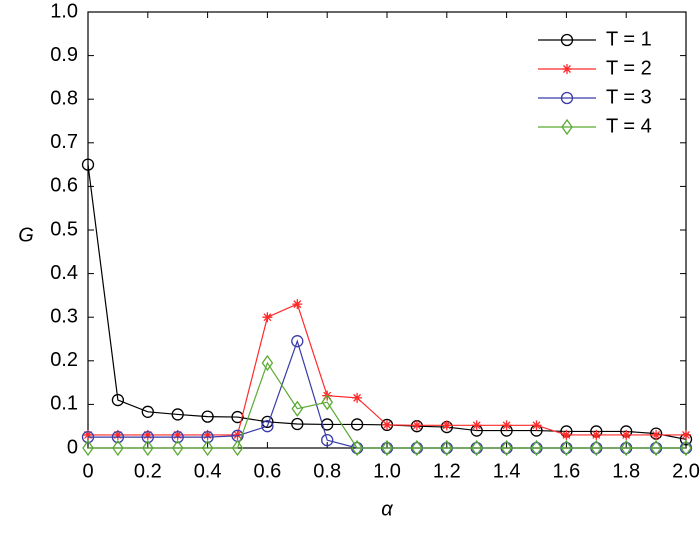  What do you see at coordinates (26, 235) in the screenshot?
I see `y-axis-label: G` at bounding box center [26, 235].